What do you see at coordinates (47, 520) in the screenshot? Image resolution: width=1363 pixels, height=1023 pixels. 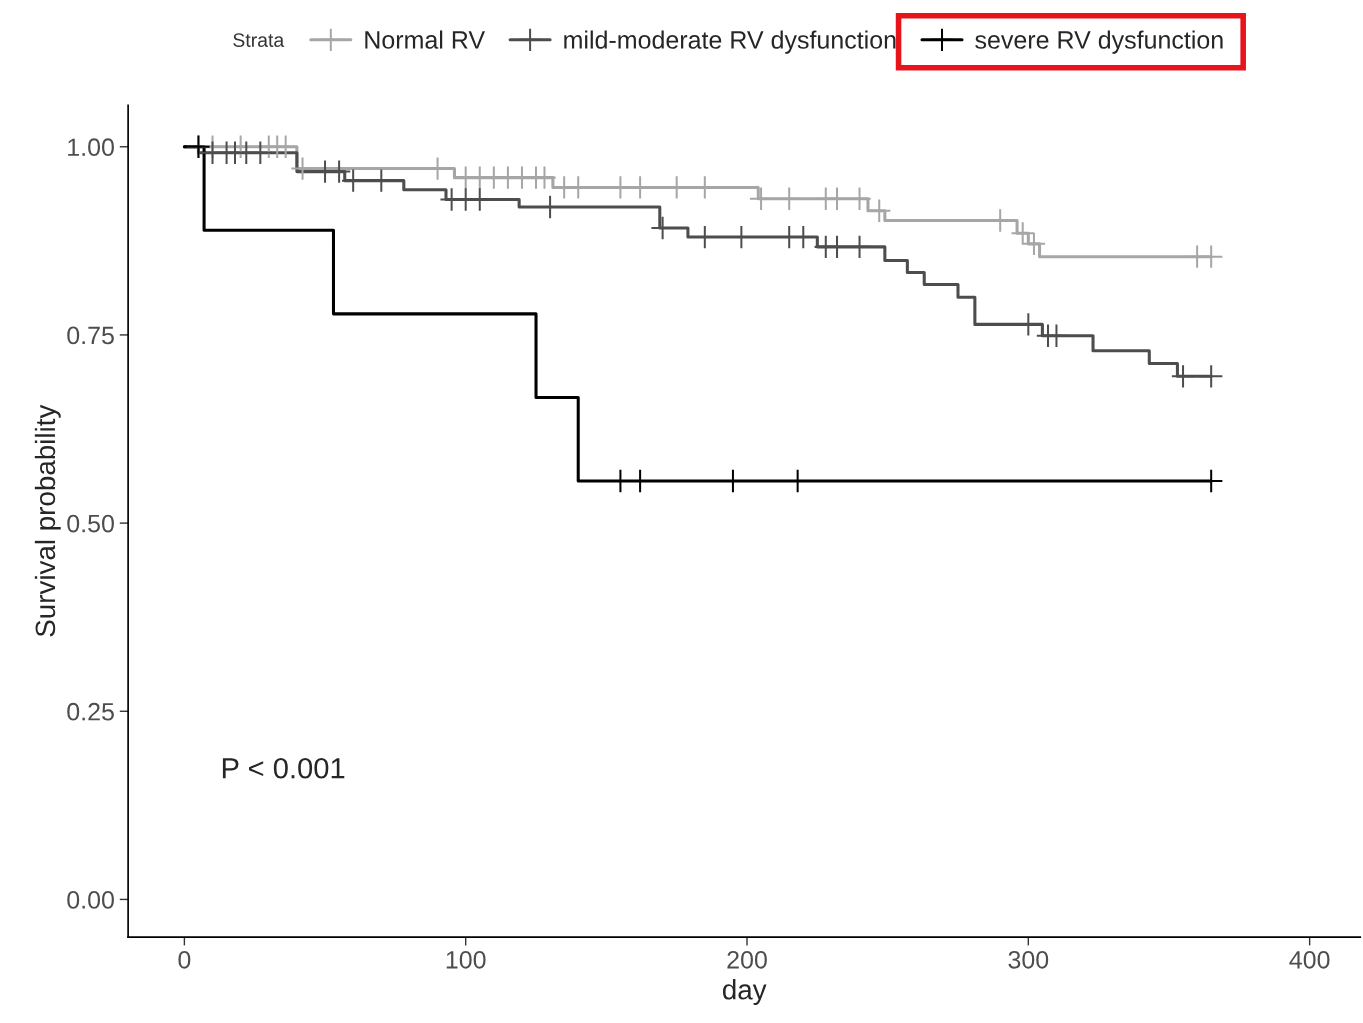 I see `y-axis-title: Survival probability` at bounding box center [47, 520].